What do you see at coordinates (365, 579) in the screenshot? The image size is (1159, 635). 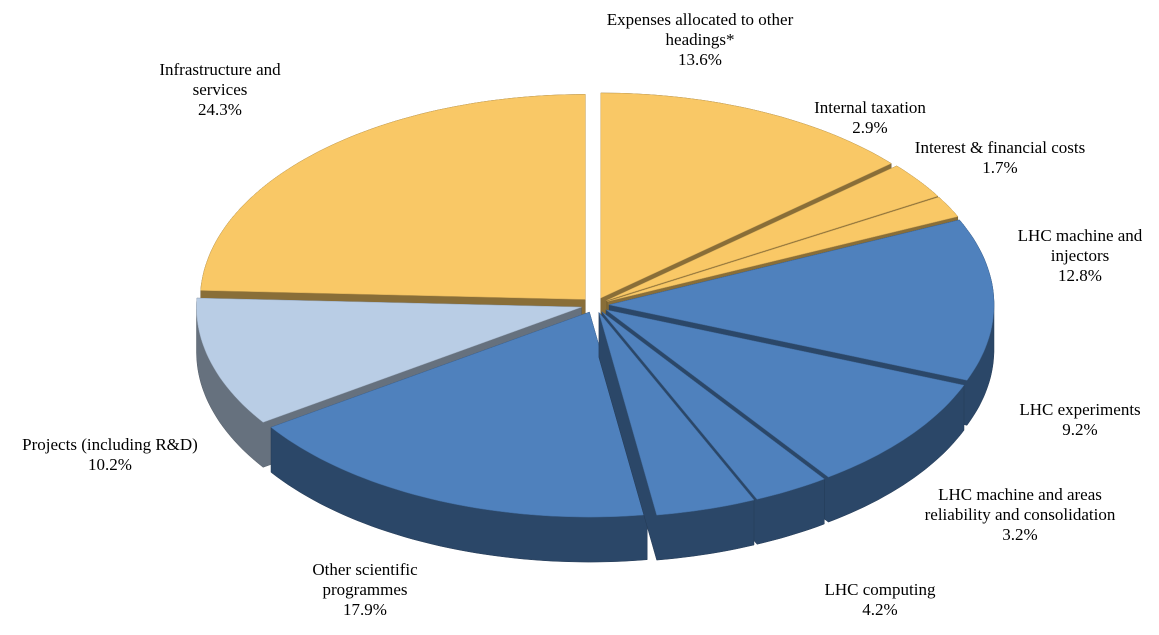 I see `category-name: Other scientific programmes` at bounding box center [365, 579].